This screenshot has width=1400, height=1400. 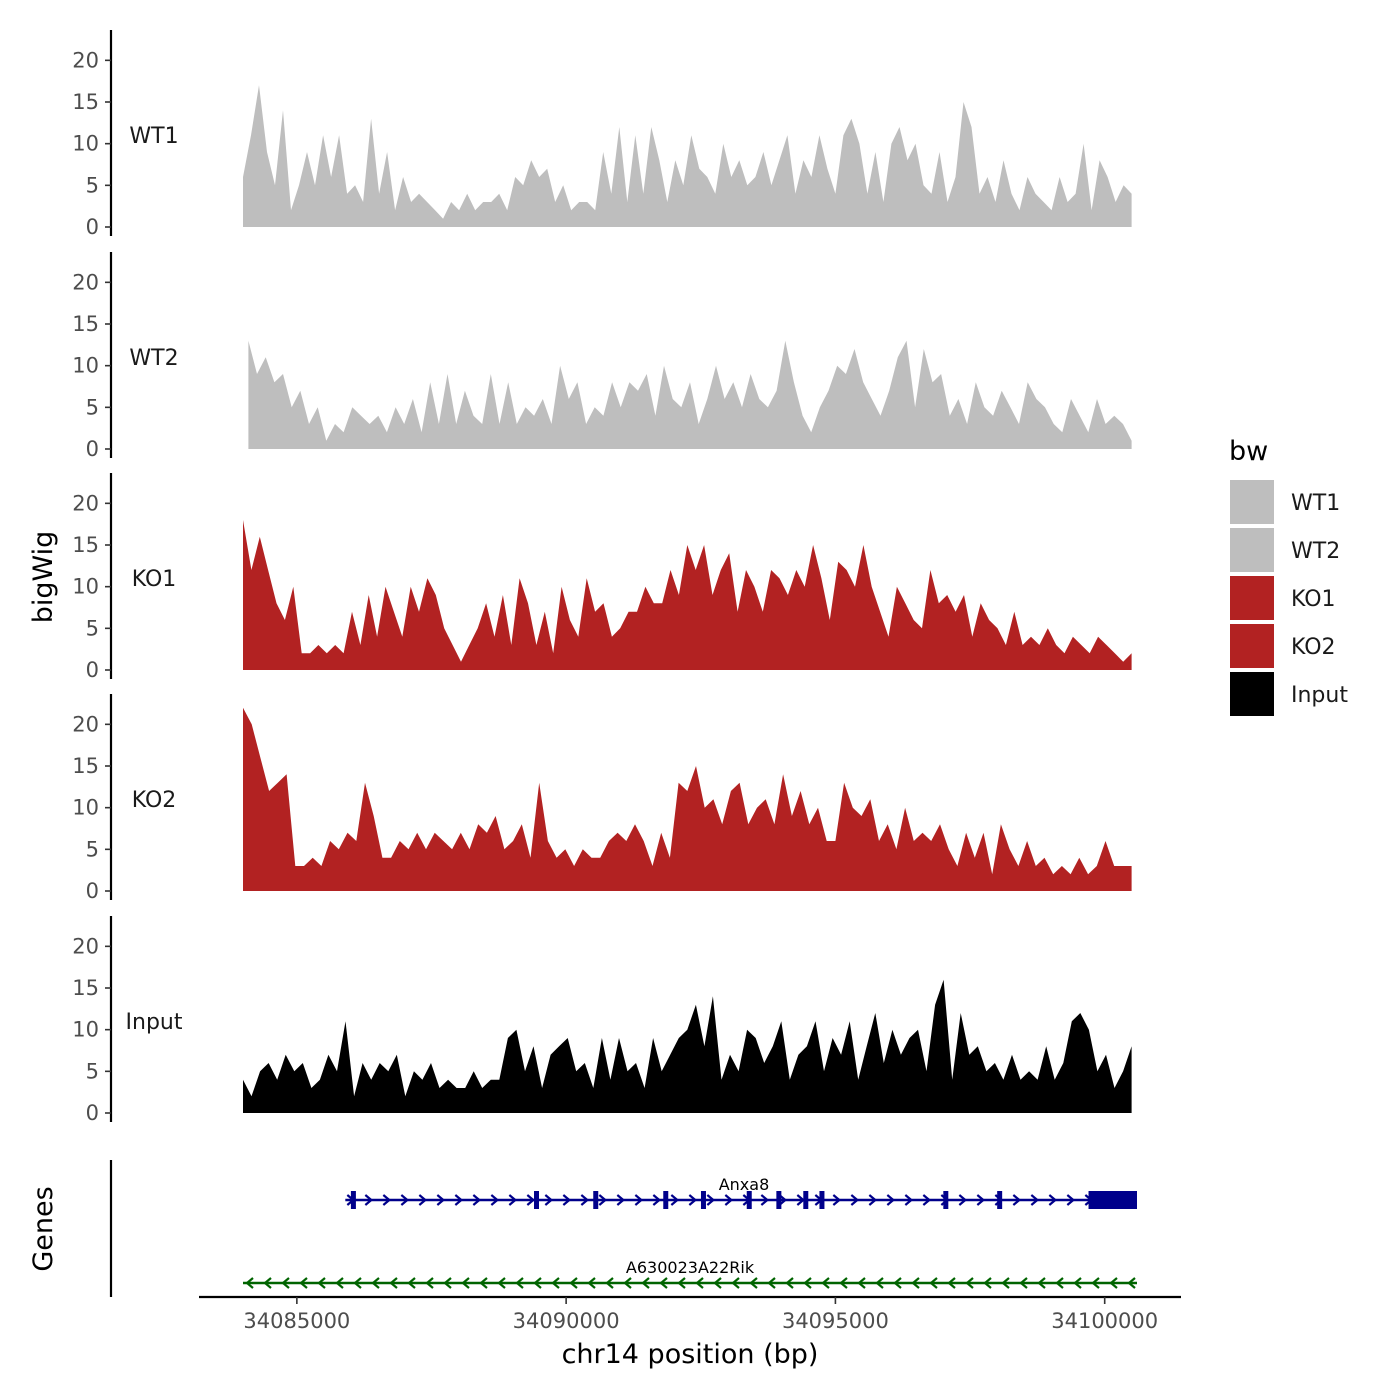 I want to click on genes-axis-title: Genes, so click(x=43, y=1228).